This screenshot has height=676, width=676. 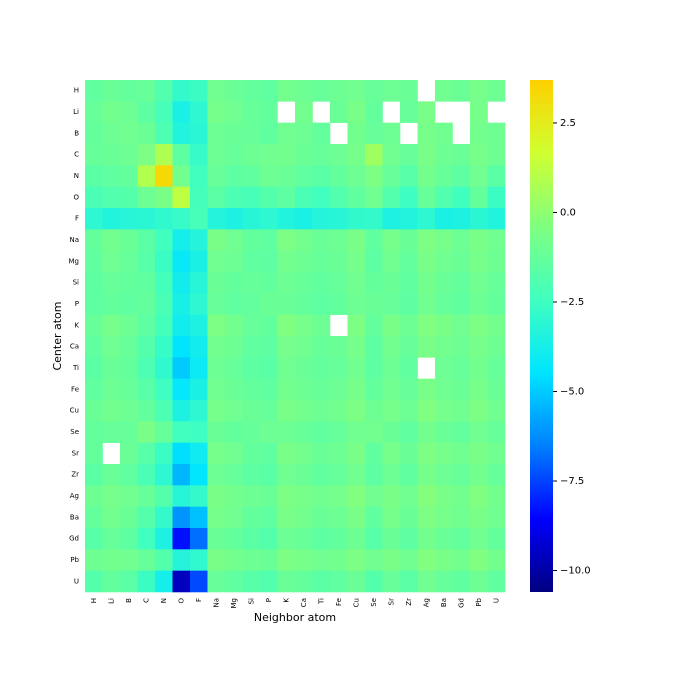 I want to click on y-tick-label: Si, so click(x=76, y=283).